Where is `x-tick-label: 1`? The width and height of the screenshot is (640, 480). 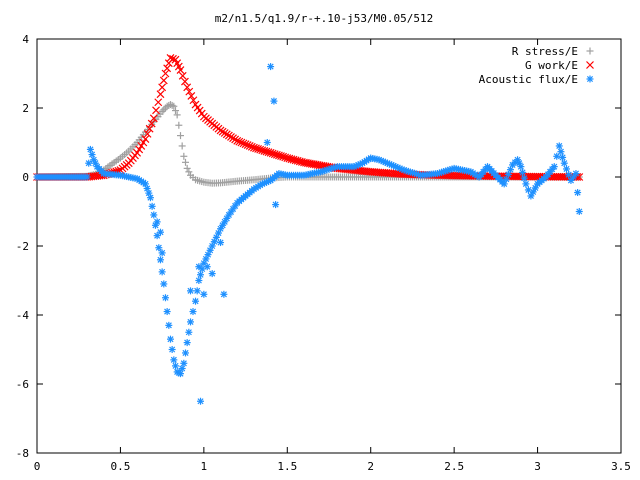
x-tick-label: 1 is located at coordinates (204, 466).